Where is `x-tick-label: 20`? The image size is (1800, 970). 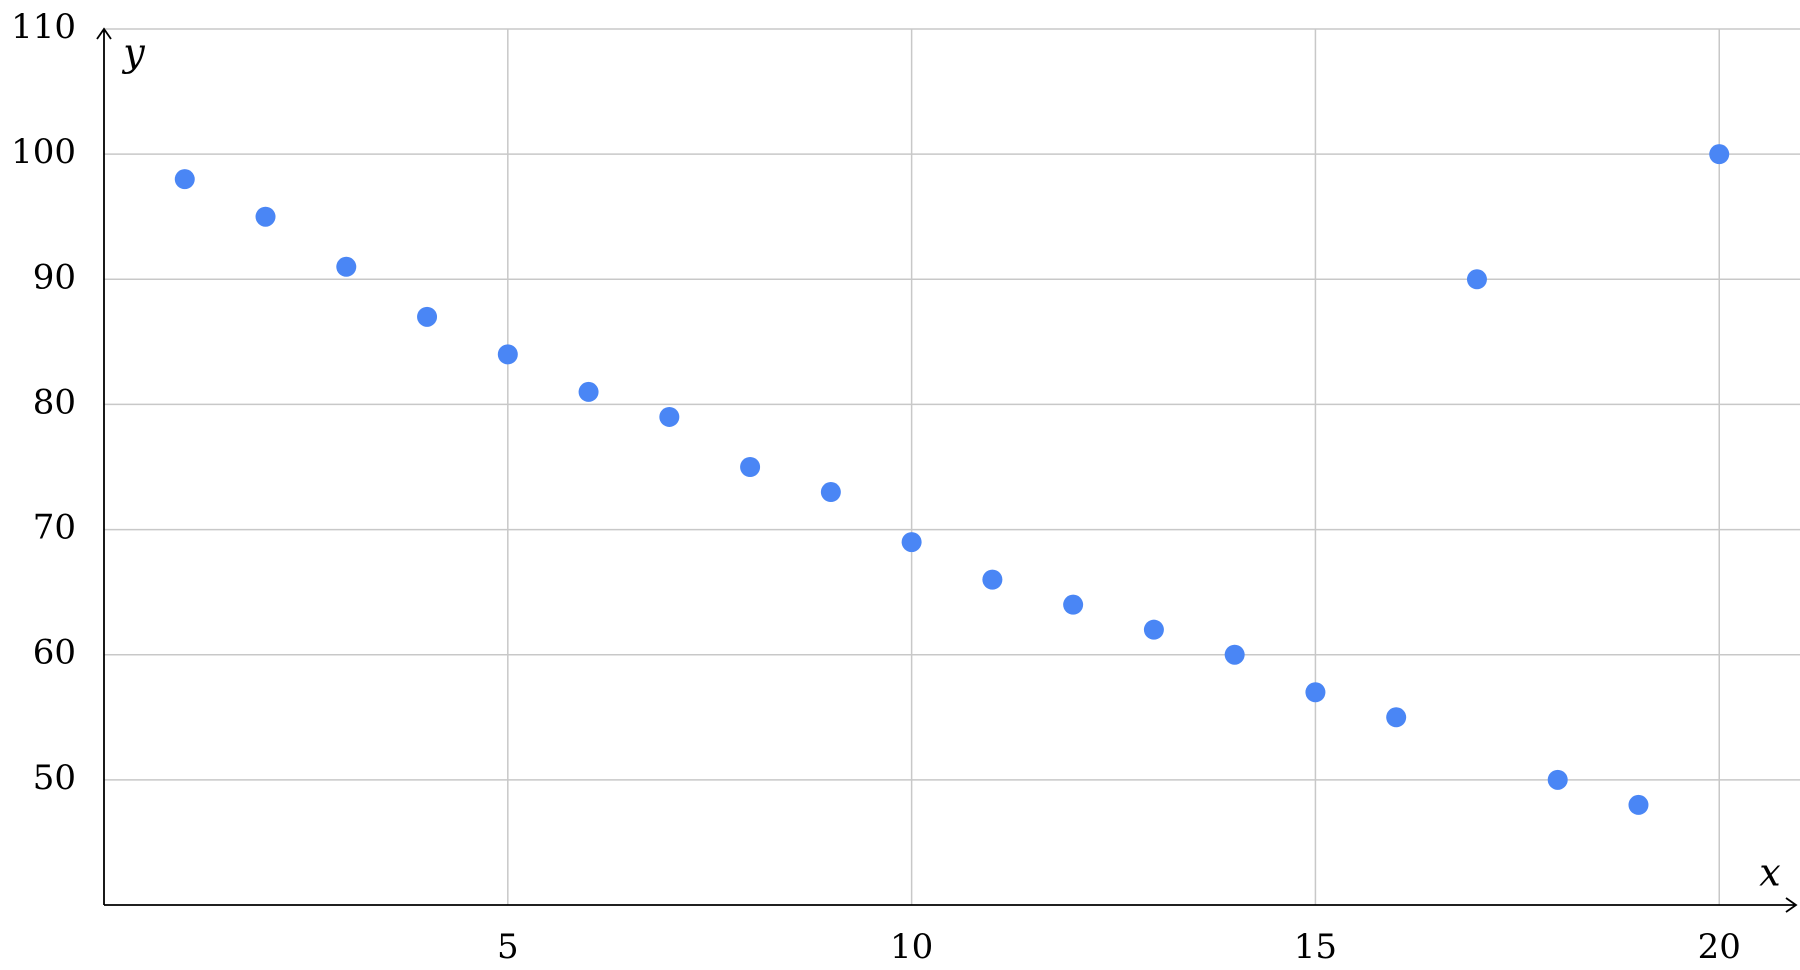
x-tick-label: 20 is located at coordinates (1719, 947).